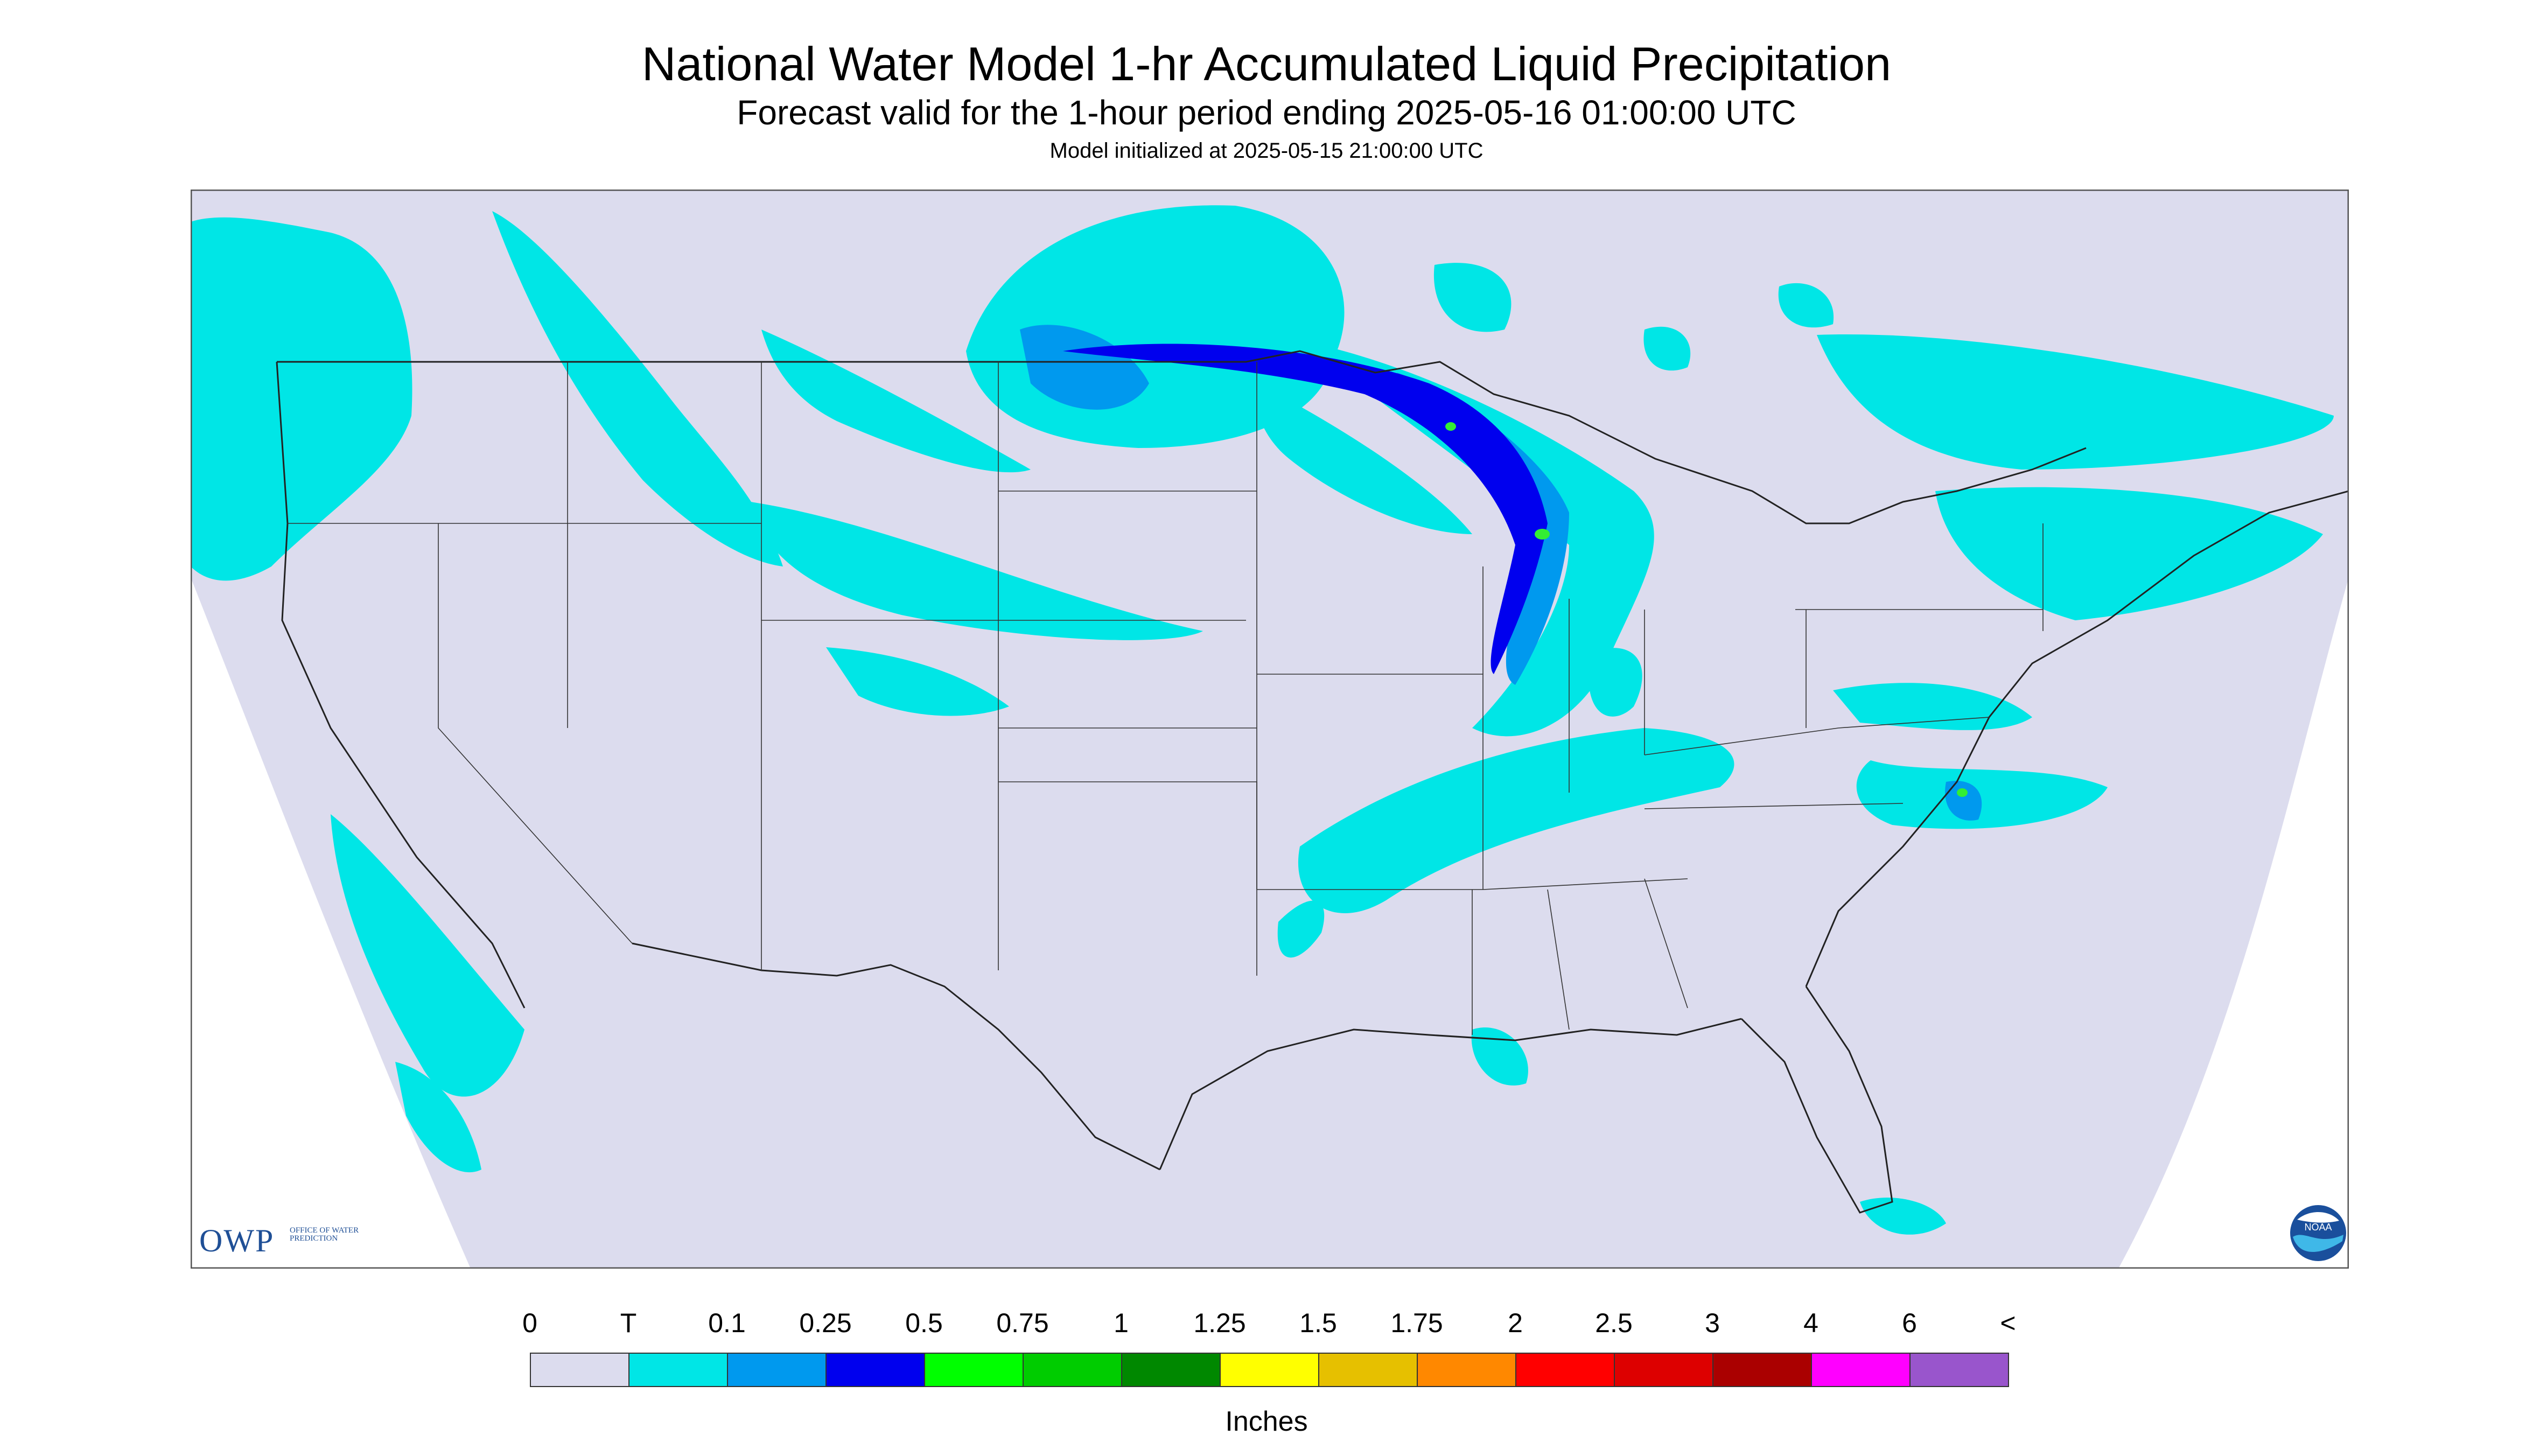  I want to click on east-coast, so click(2077, 738).